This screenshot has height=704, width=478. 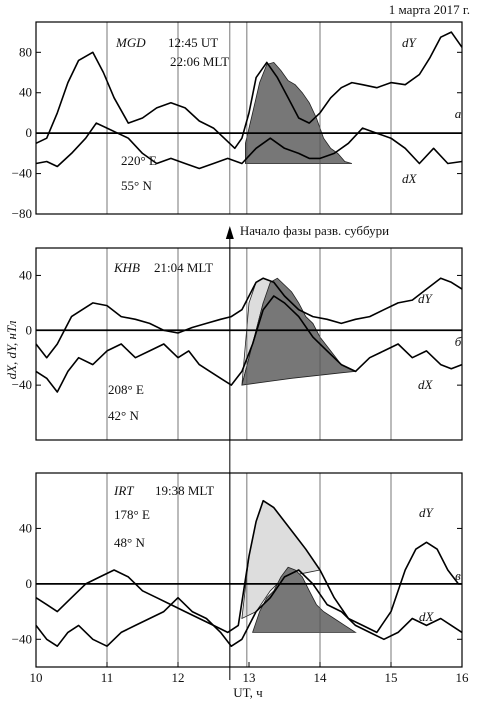 I want to click on panel-b-ytick-label--40: −40, so click(x=22, y=384).